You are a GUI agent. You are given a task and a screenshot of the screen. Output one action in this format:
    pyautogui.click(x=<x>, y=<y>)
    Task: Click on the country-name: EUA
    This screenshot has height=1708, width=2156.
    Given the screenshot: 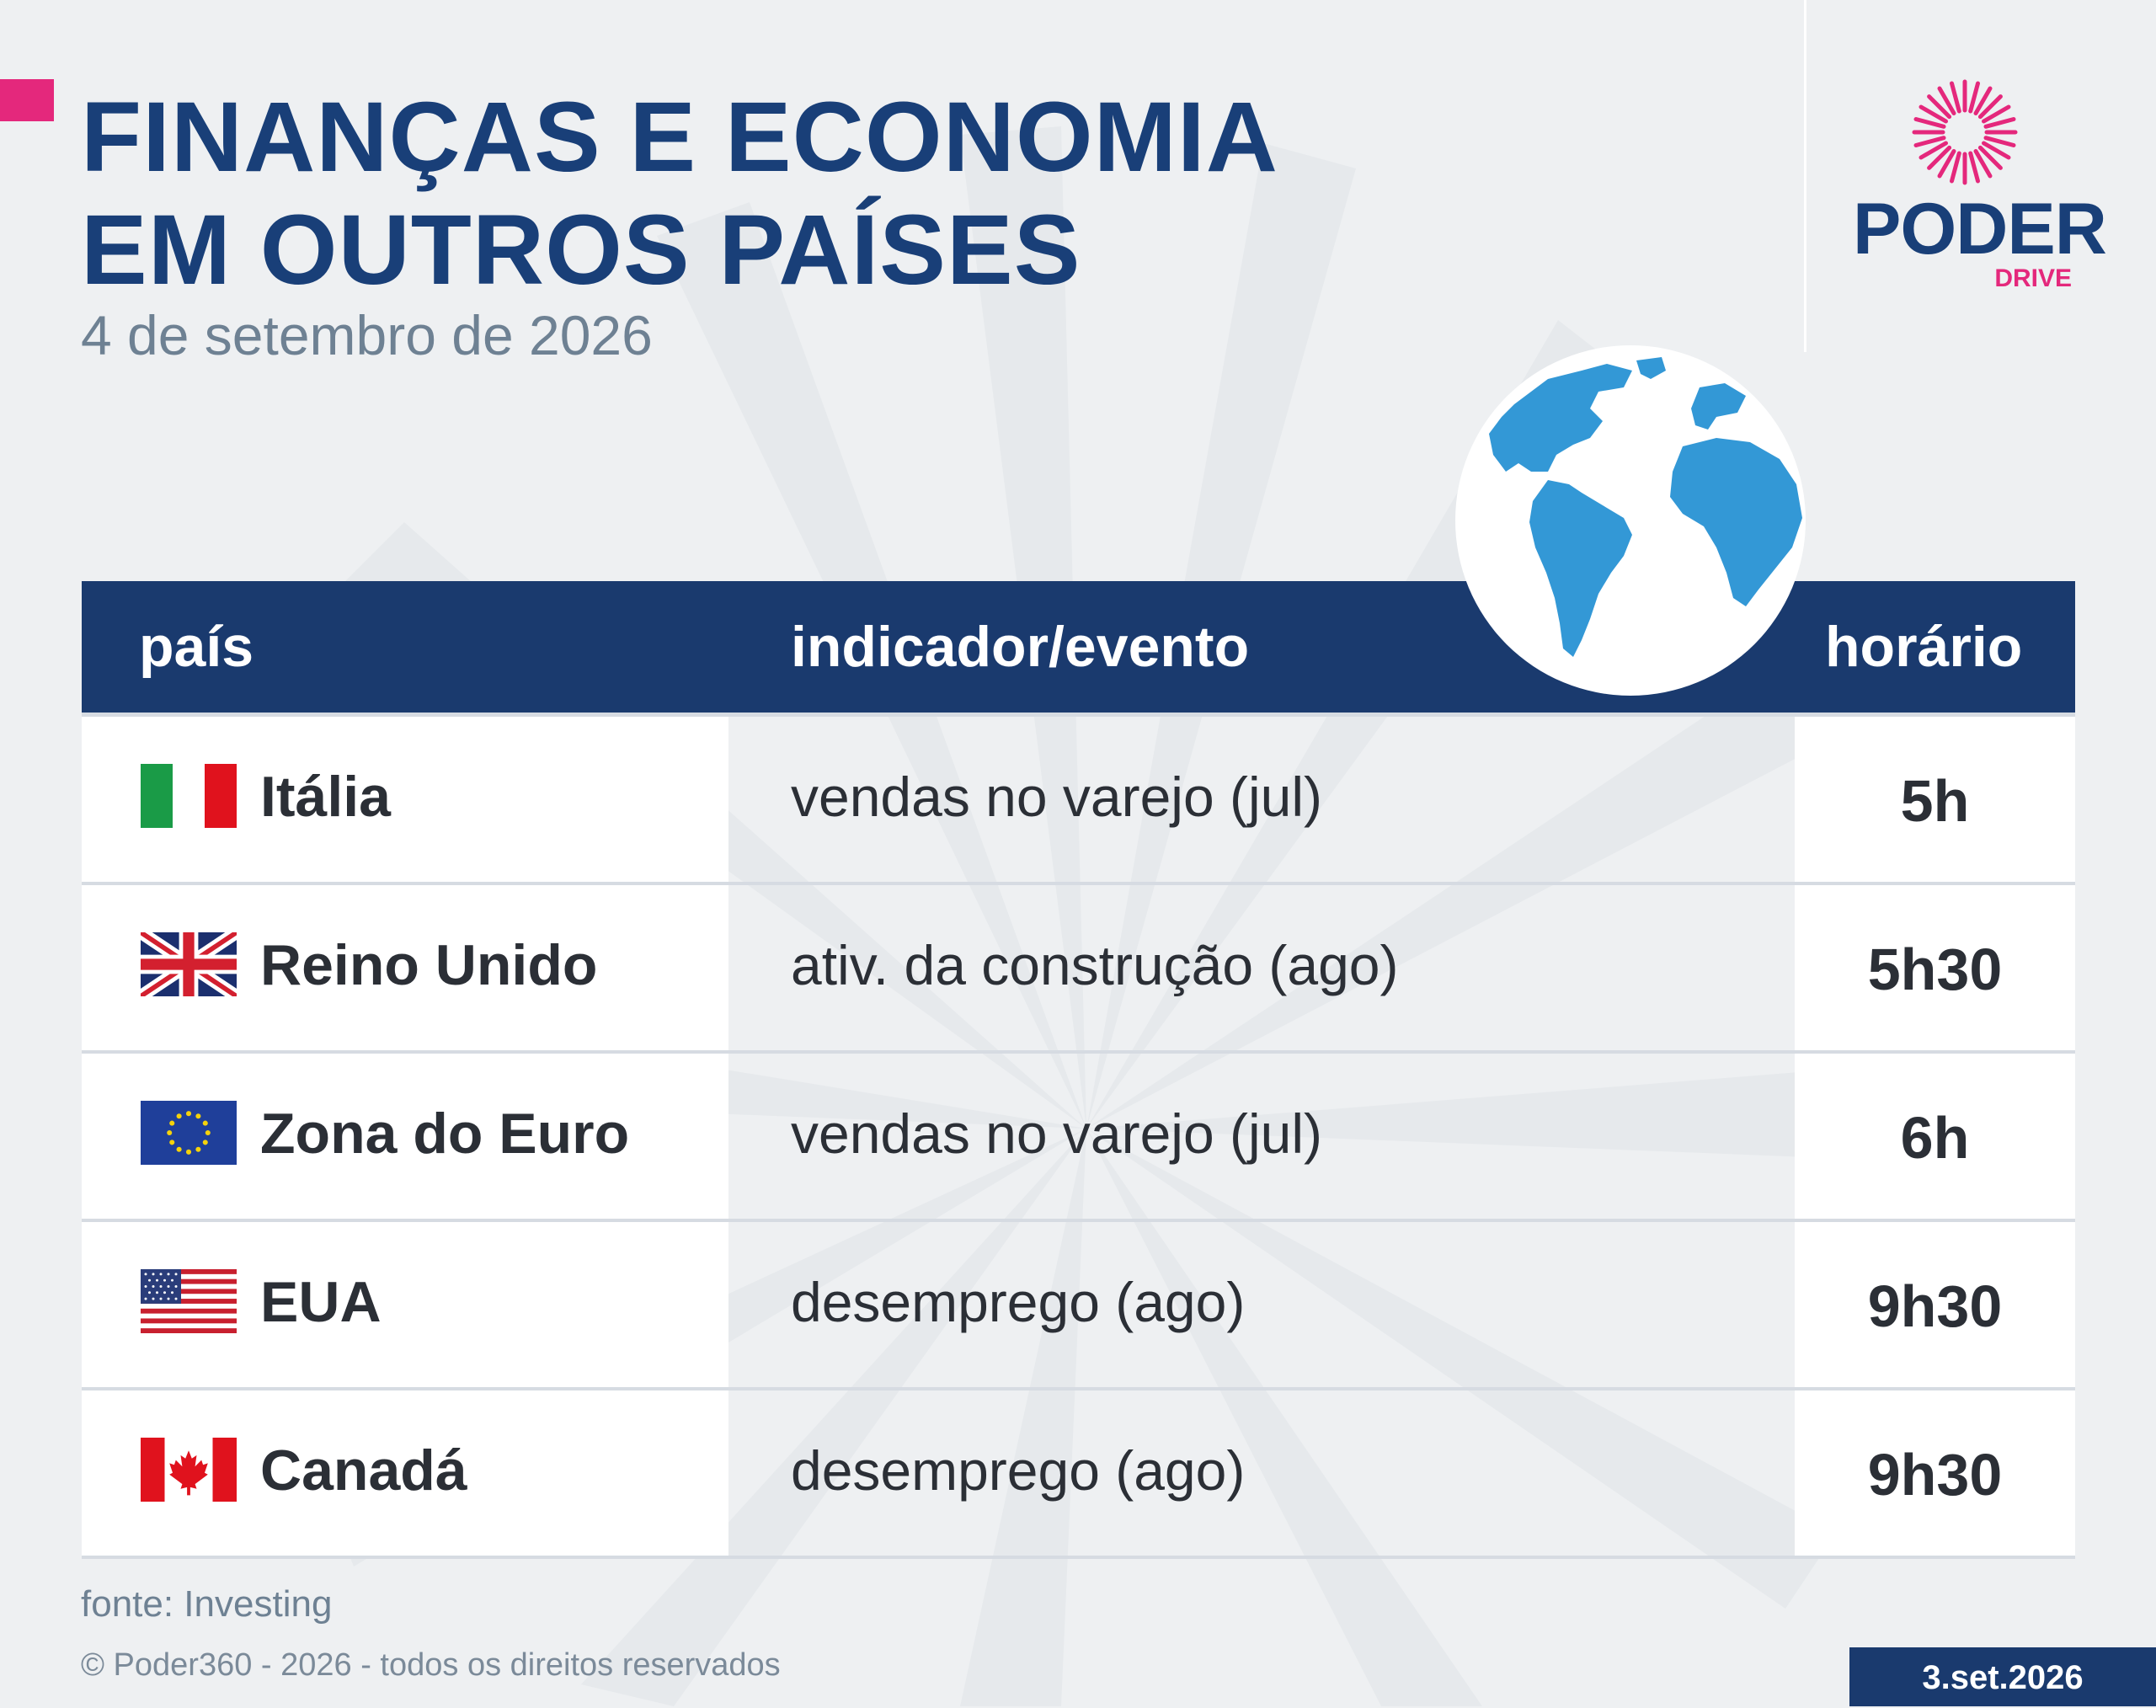 What is the action you would take?
    pyautogui.click(x=321, y=1302)
    